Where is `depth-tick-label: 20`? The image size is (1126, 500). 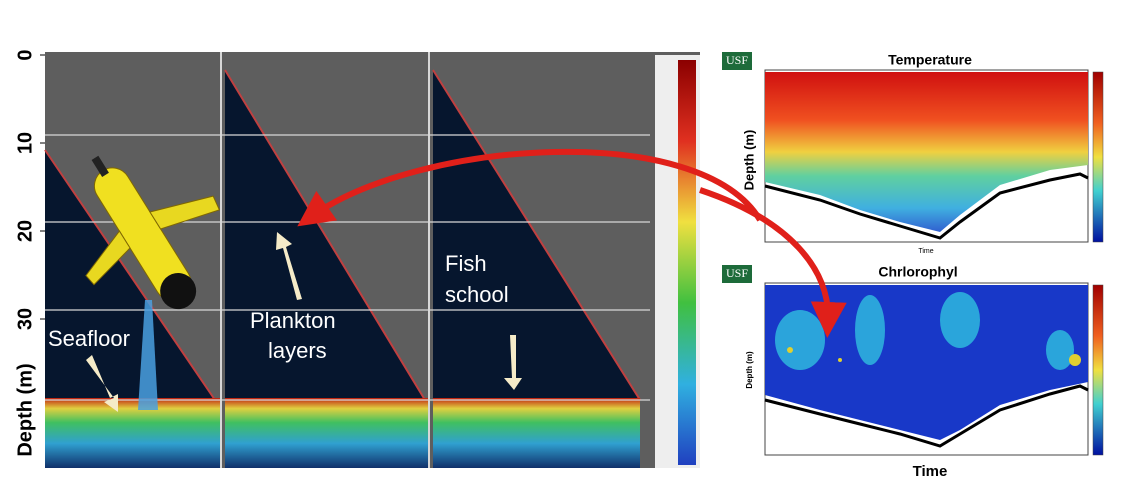 depth-tick-label: 20 is located at coordinates (25, 231).